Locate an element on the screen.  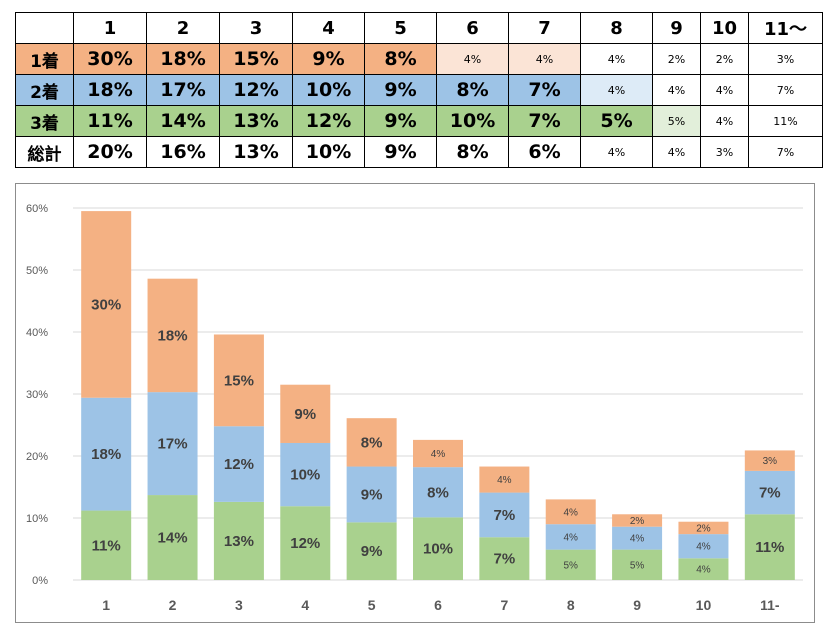
x-tick-label: 10 is located at coordinates (704, 605).